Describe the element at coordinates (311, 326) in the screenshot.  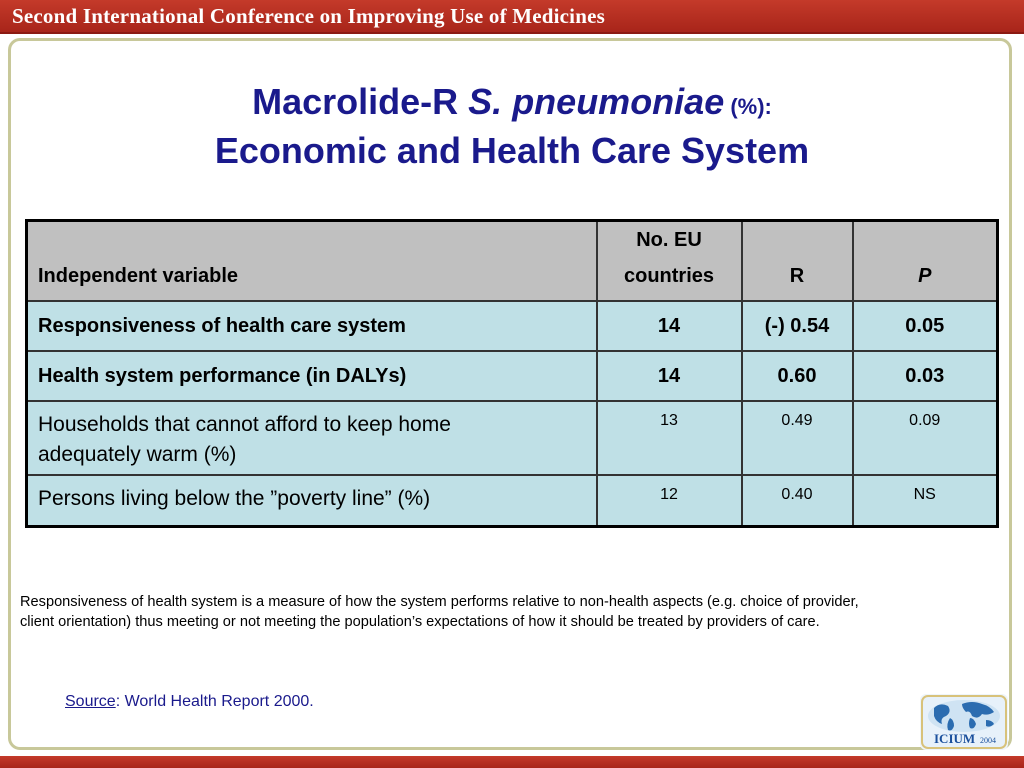
I see `row-variable: Responsiveness of health care system` at that location.